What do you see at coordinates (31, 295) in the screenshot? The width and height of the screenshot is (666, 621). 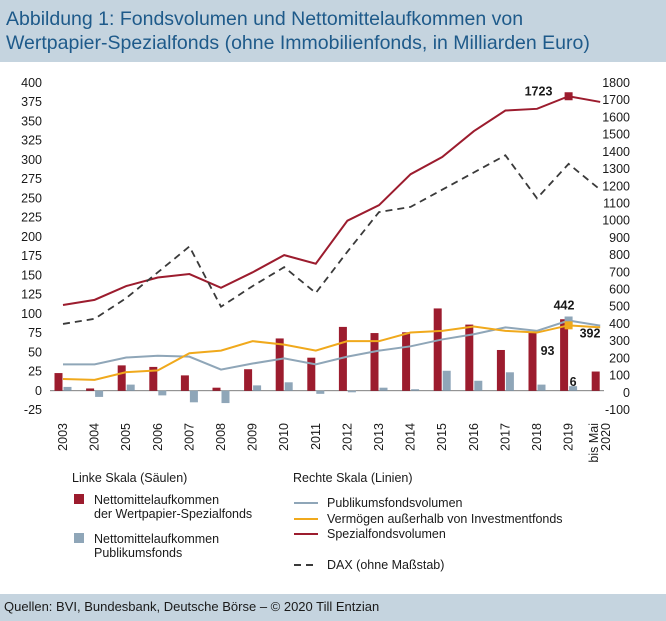 I see `left-axis-tick-label: 125` at bounding box center [31, 295].